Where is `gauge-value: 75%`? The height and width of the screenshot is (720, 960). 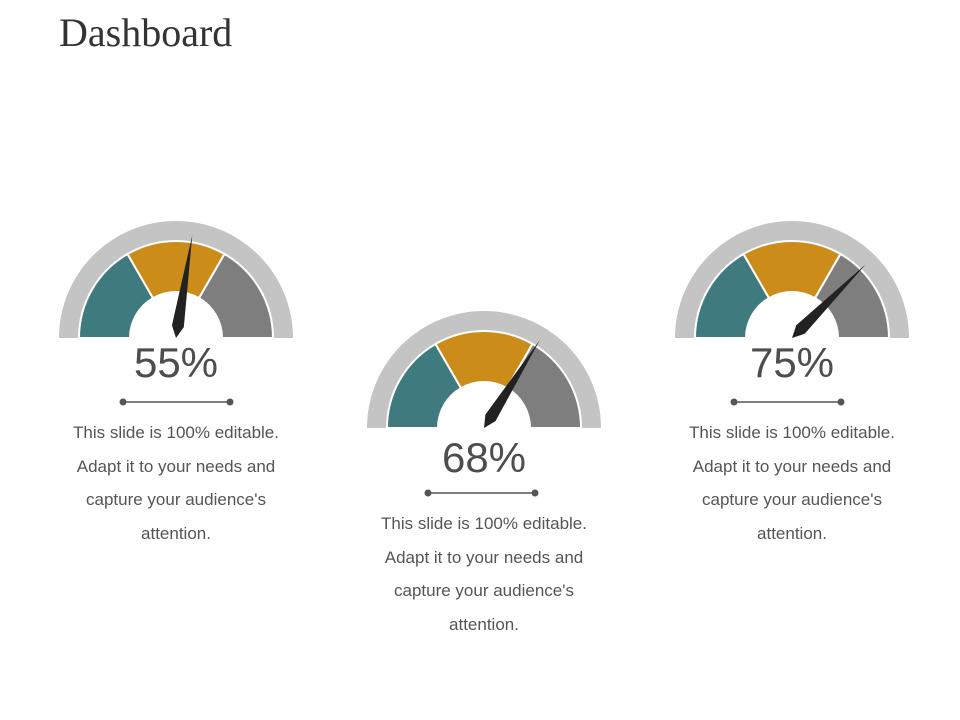 gauge-value: 75% is located at coordinates (792, 362).